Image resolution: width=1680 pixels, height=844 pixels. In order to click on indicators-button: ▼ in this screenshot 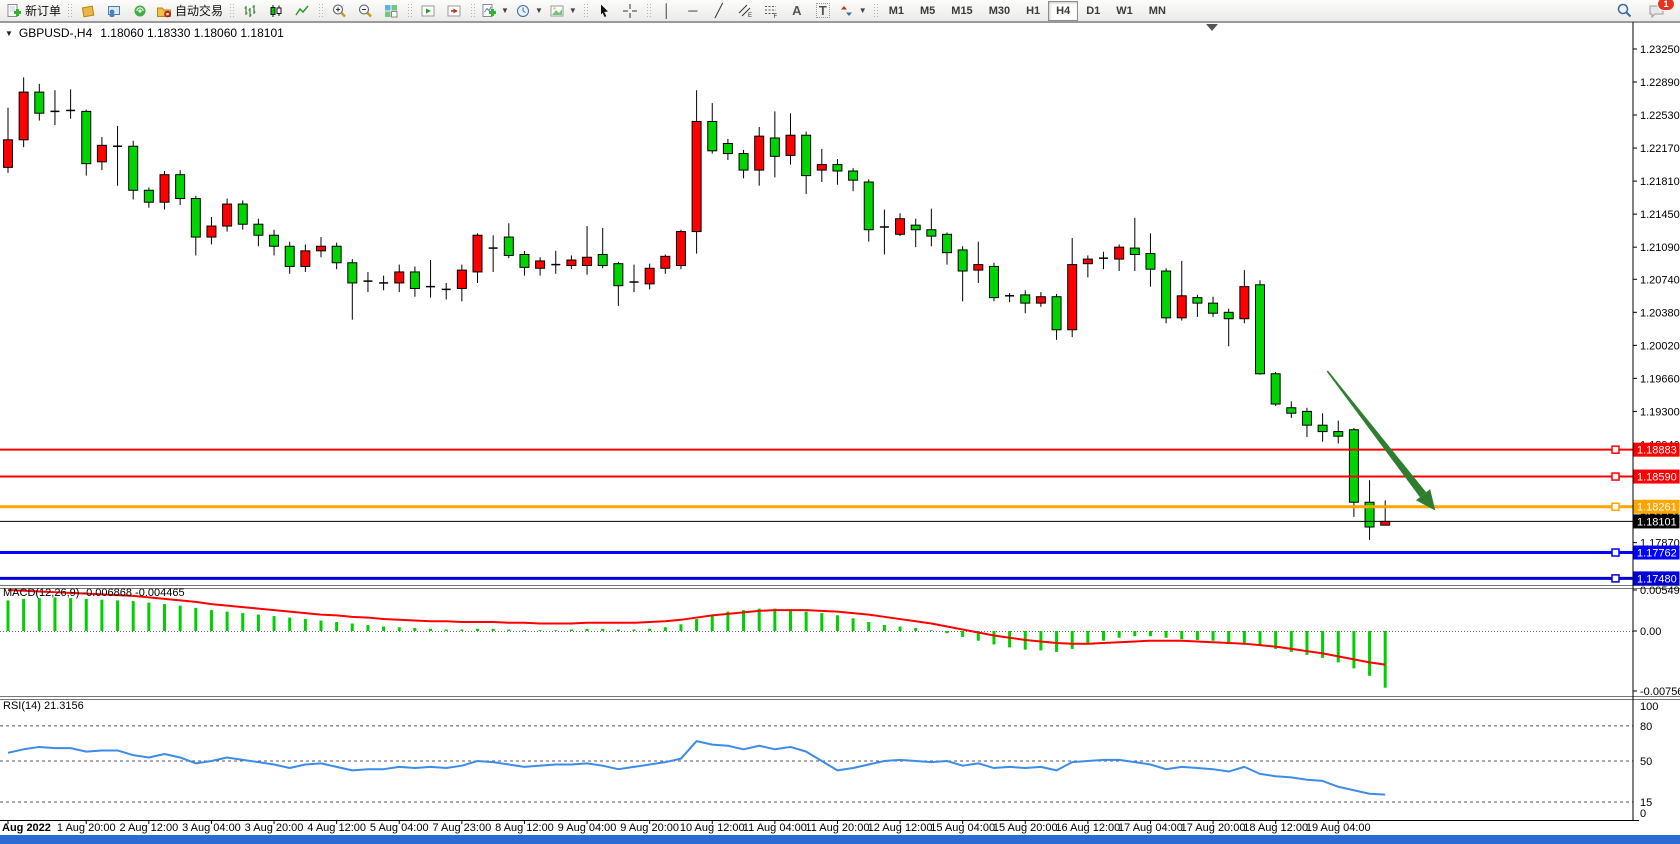, I will do `click(495, 11)`.